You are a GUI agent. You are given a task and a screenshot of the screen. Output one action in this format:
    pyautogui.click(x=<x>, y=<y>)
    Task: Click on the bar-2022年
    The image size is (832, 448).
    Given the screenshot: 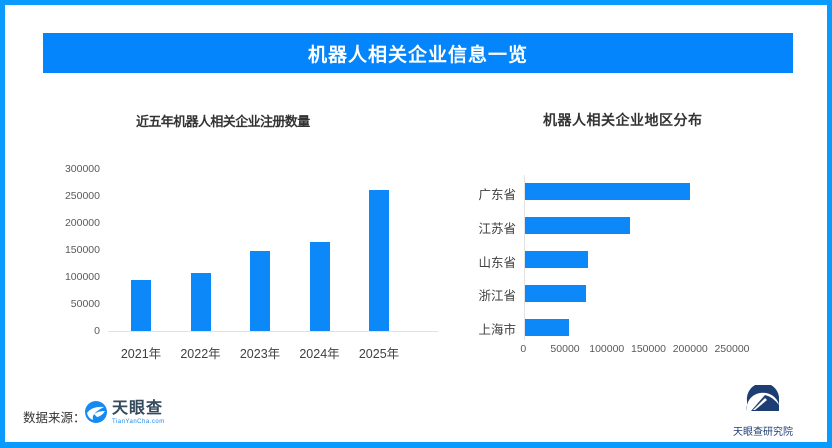 What is the action you would take?
    pyautogui.click(x=200, y=302)
    